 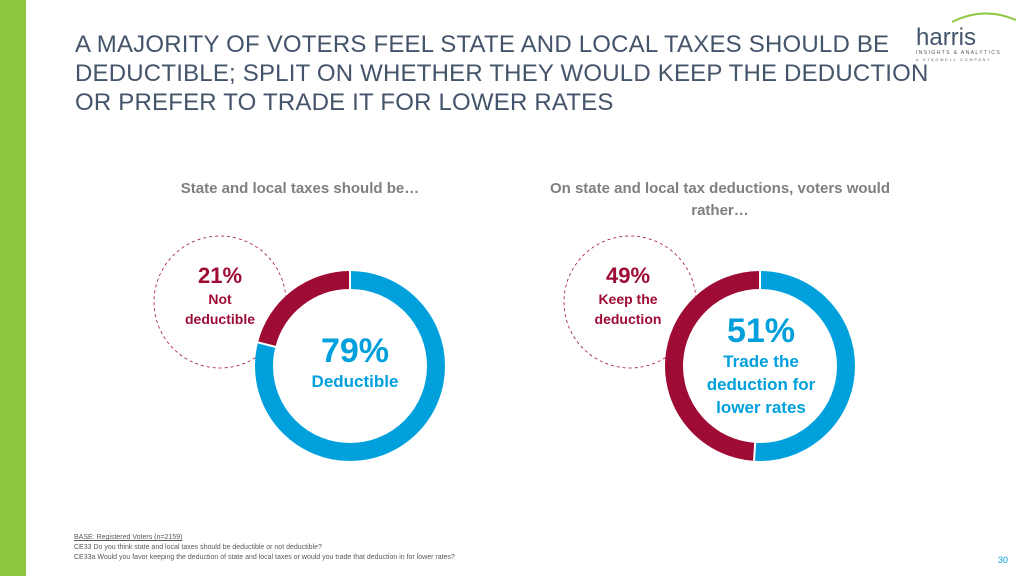 I want to click on chart2-minor-label: 49% Keep the deduction, so click(x=628, y=296).